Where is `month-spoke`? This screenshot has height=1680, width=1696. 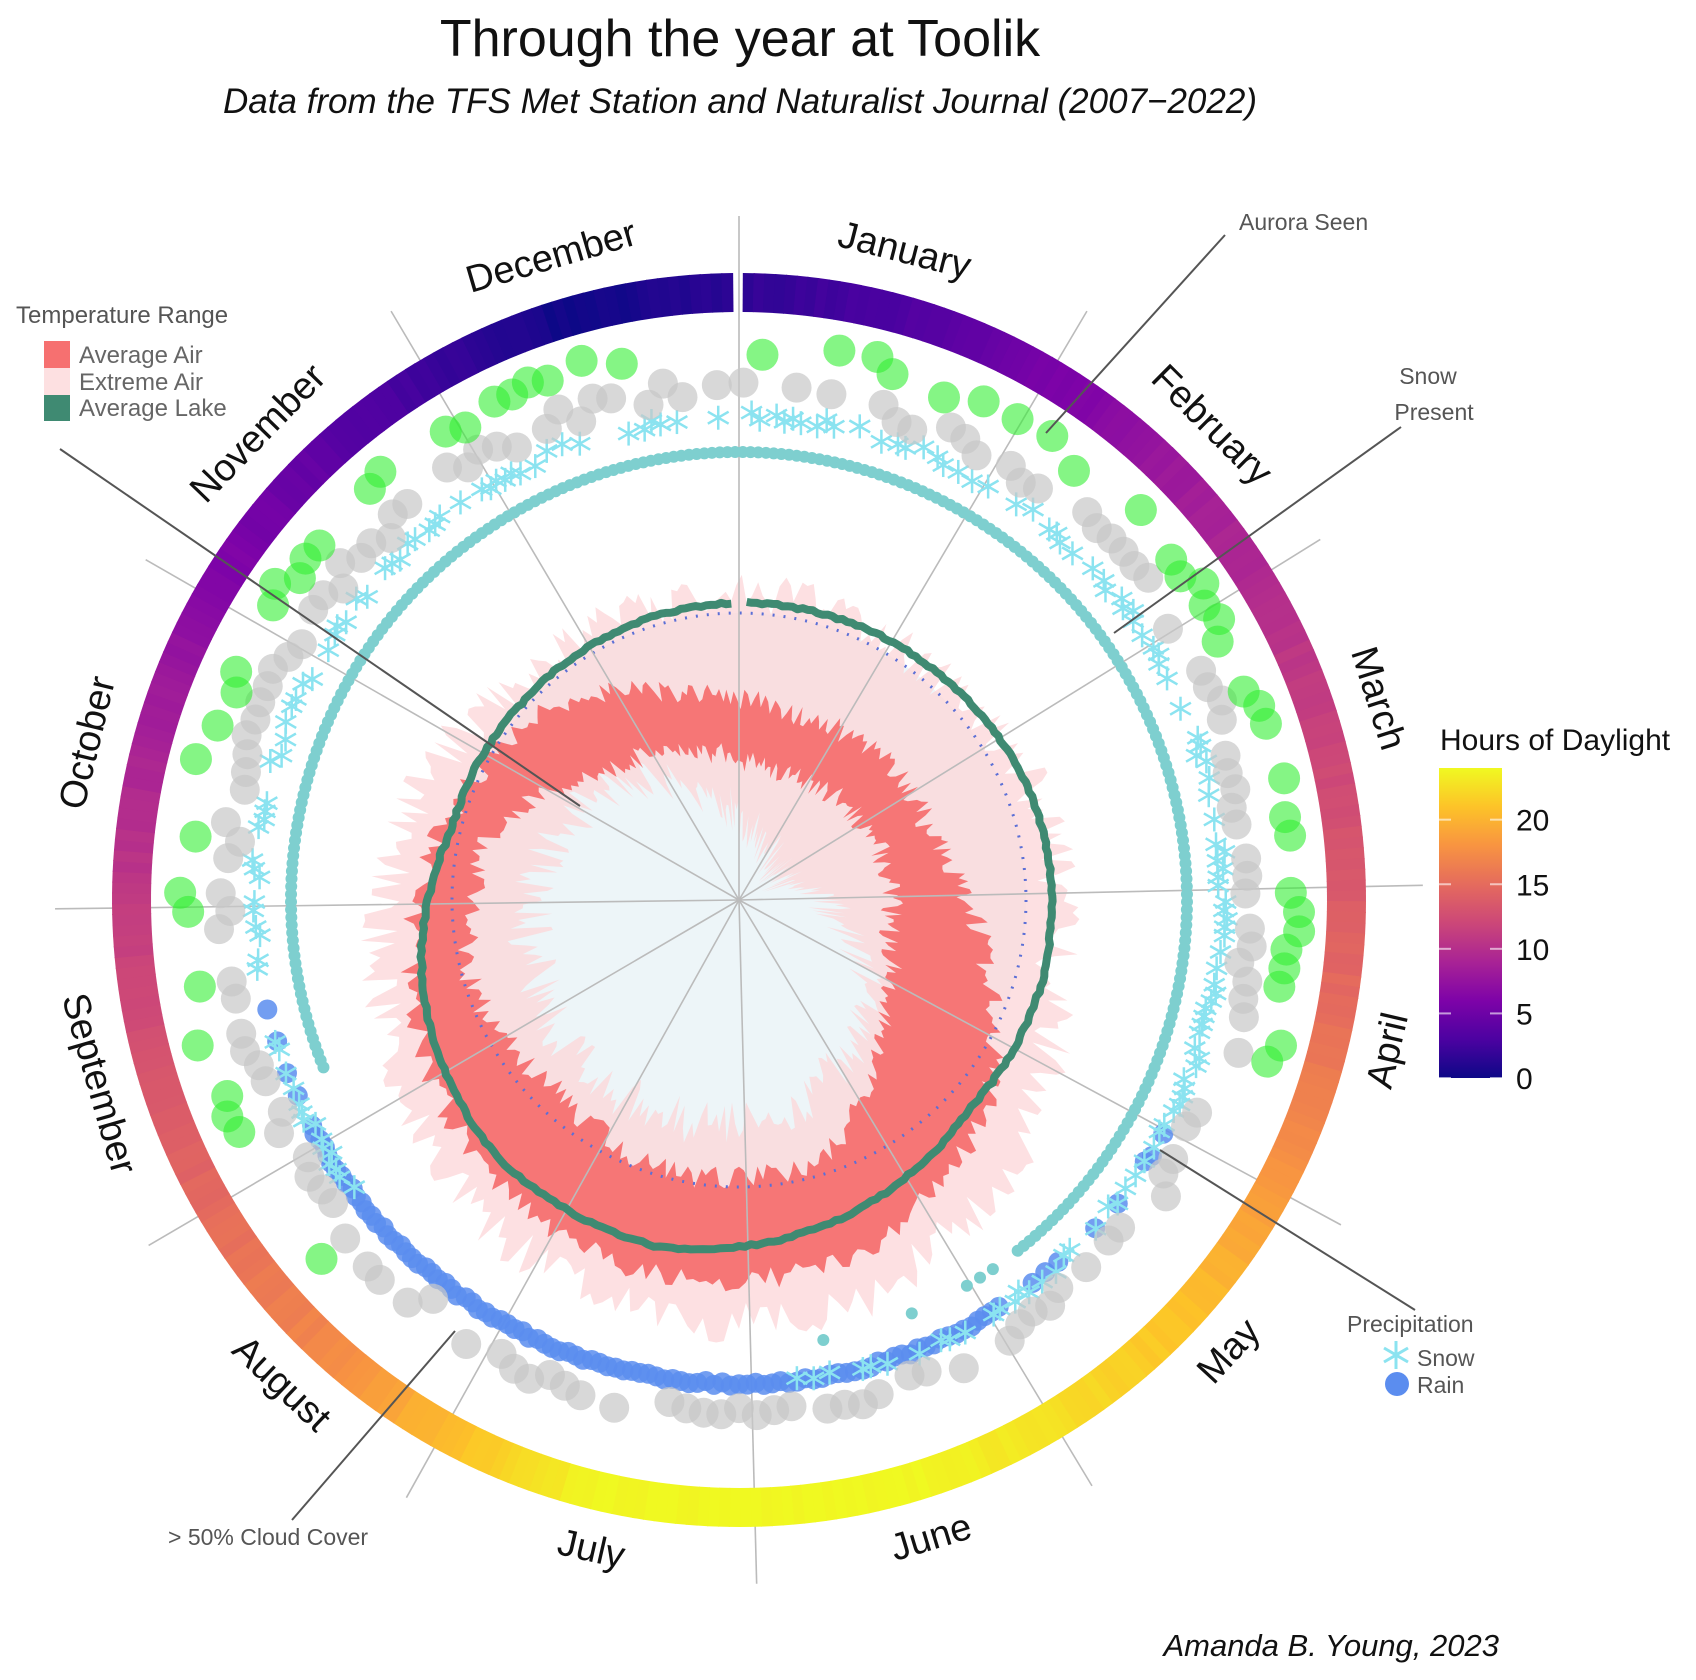 month-spoke is located at coordinates (915, 1193).